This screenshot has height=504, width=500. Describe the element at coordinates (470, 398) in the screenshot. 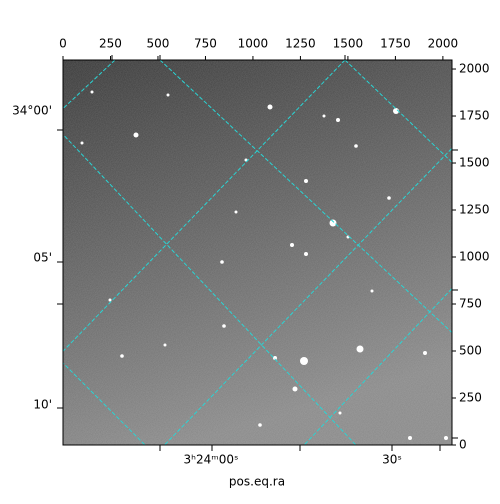

I see `y-tick-label: 250` at that location.